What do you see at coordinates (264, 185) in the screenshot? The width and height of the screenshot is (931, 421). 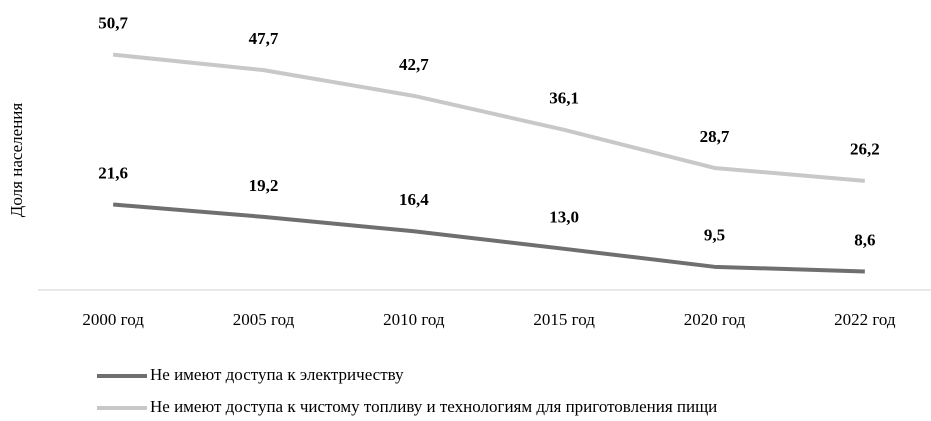 I see `data-label: 19,2` at bounding box center [264, 185].